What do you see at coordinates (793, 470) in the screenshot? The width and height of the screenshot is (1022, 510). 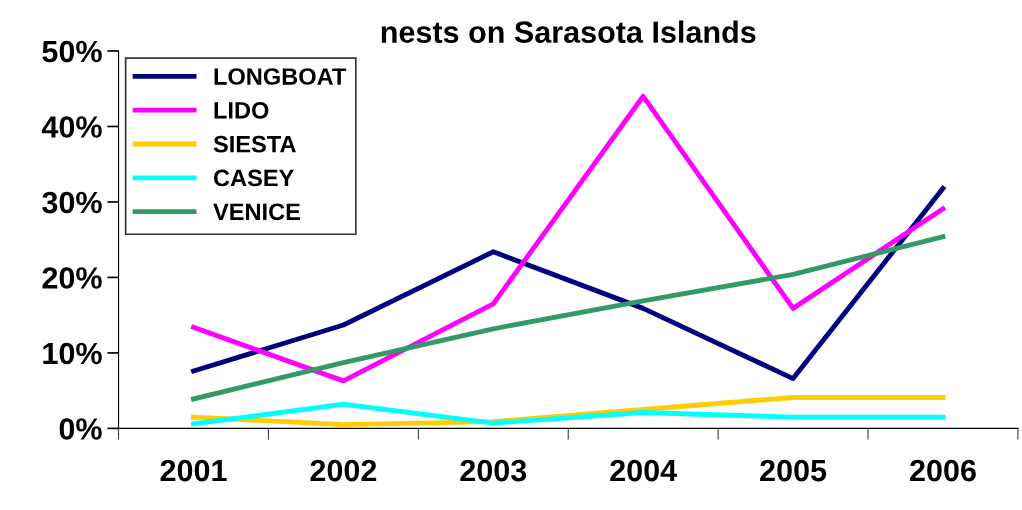 I see `x-tick-label: 2005` at bounding box center [793, 470].